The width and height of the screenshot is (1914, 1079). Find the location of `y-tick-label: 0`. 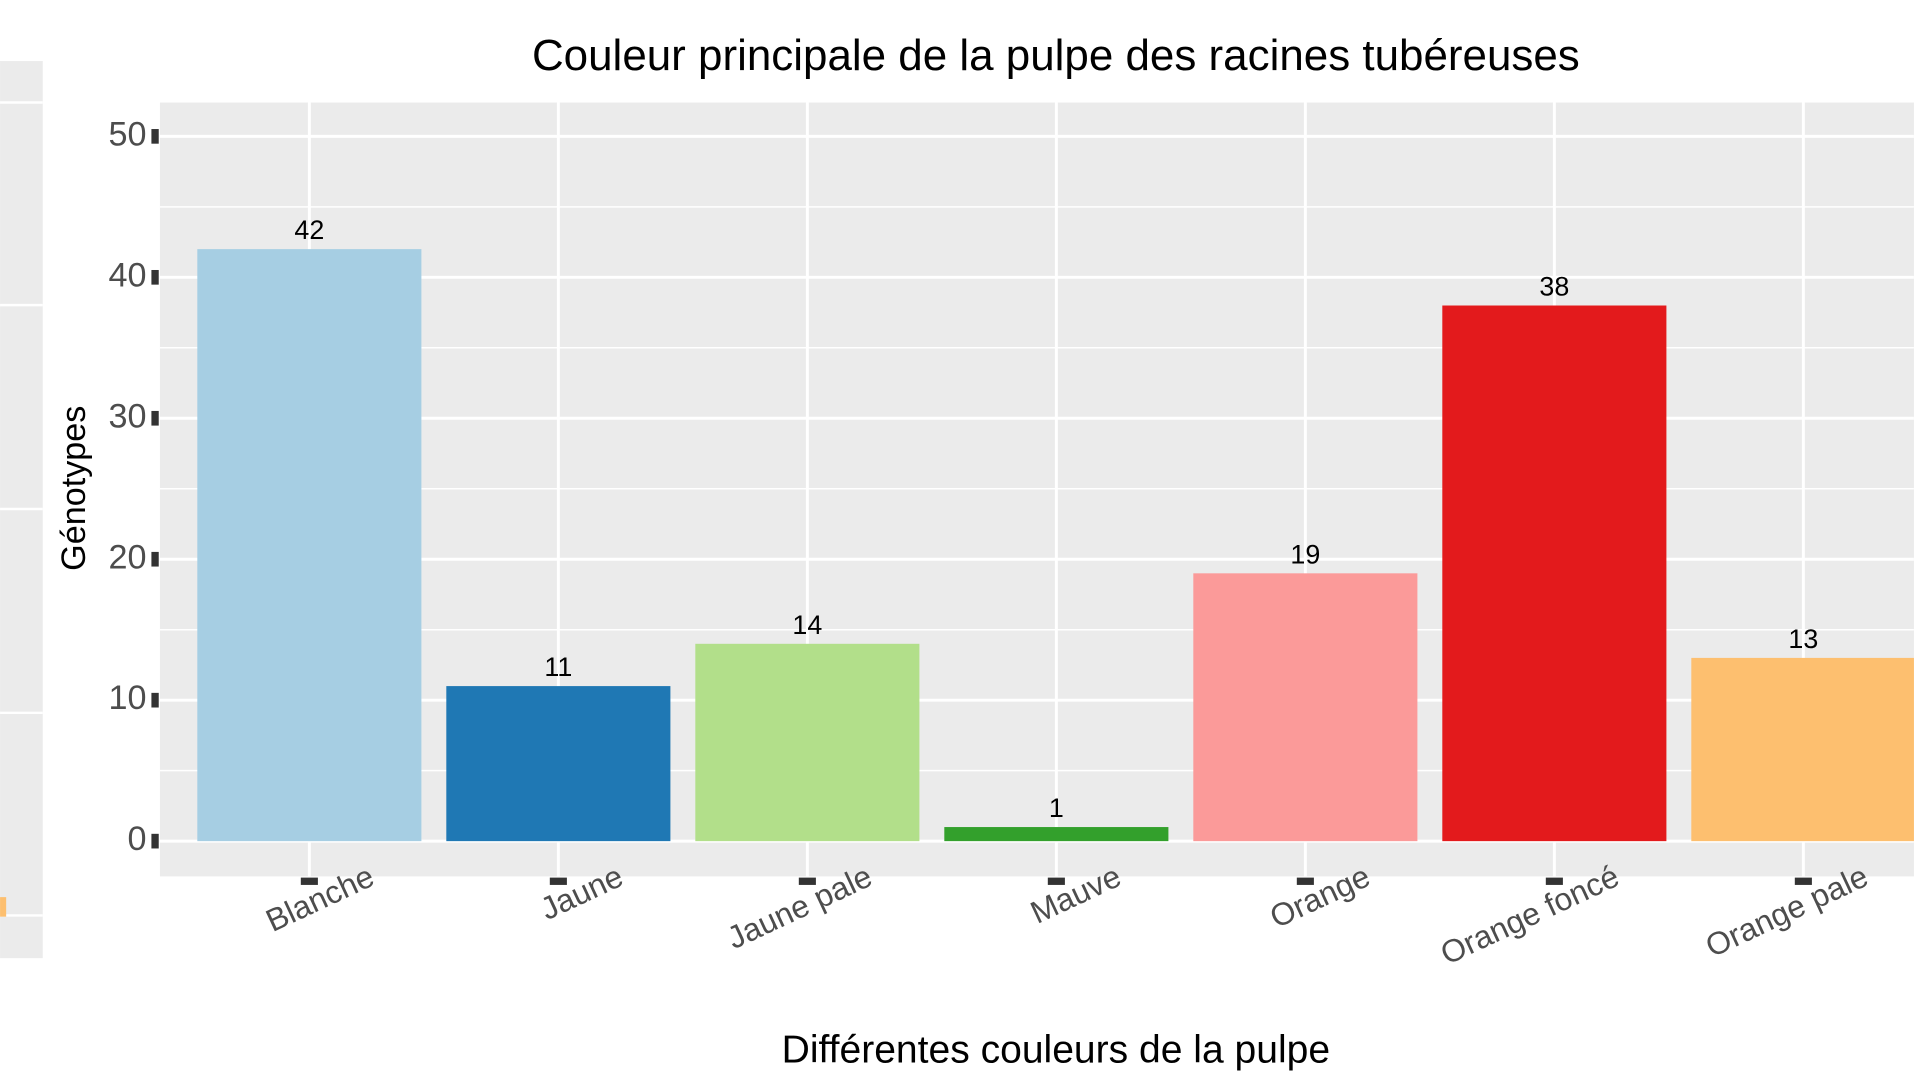

y-tick-label: 0 is located at coordinates (137, 839).